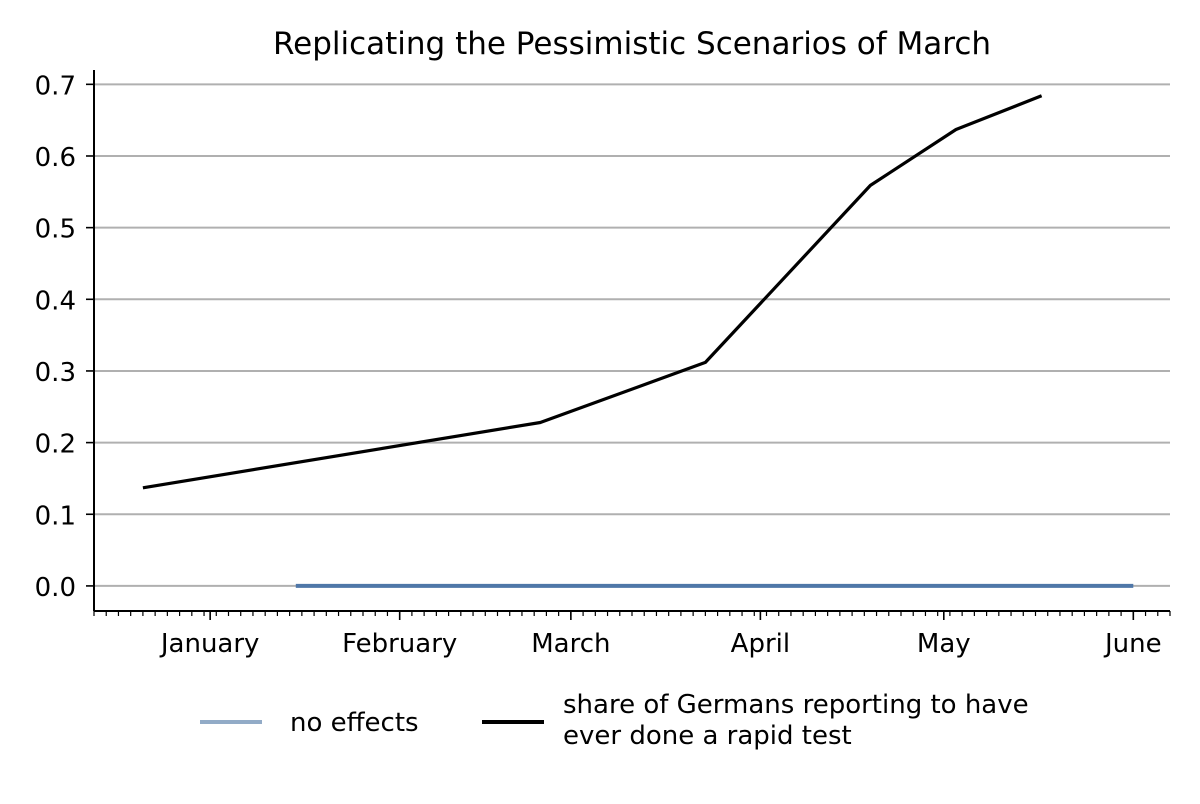  Describe the element at coordinates (55, 86) in the screenshot. I see `y-tick-label: 0.7` at that location.